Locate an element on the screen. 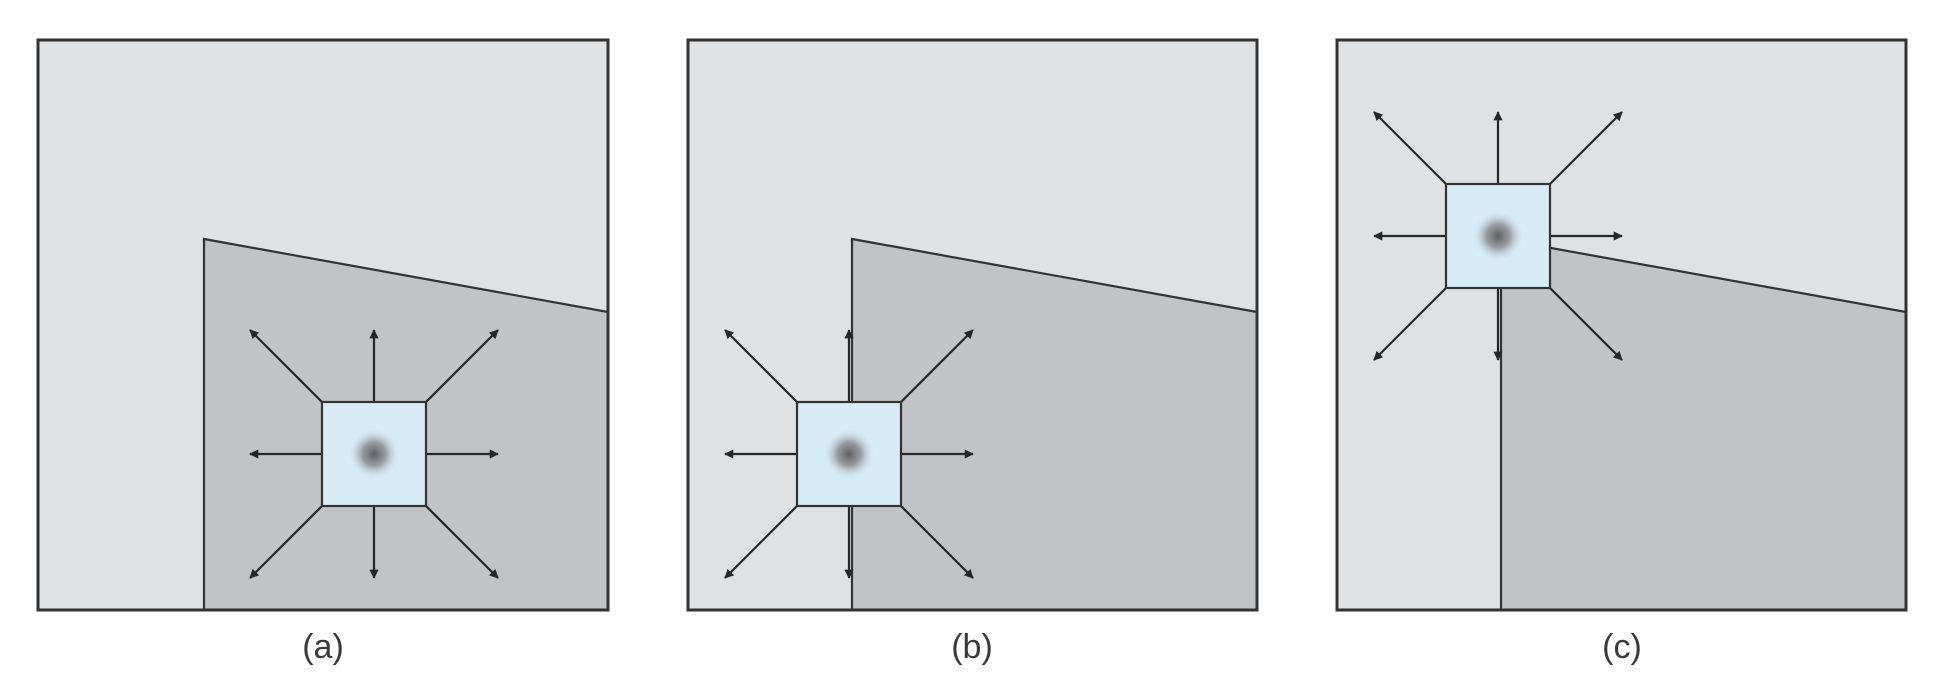 The height and width of the screenshot is (696, 1948). panel-b-window is located at coordinates (849, 454).